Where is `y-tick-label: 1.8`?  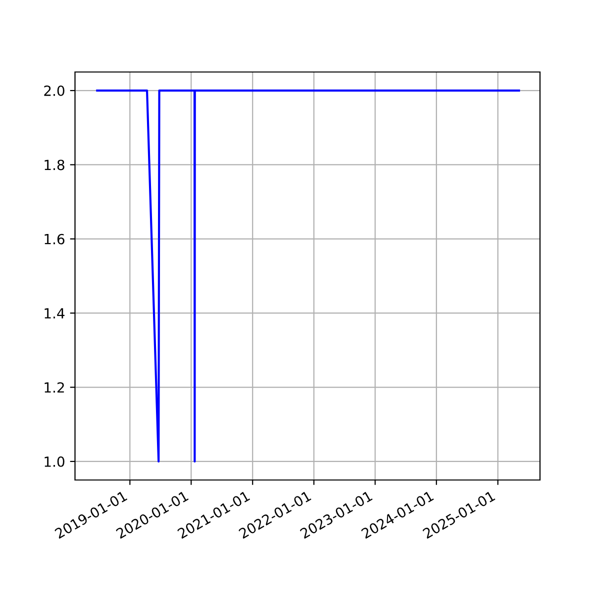 y-tick-label: 1.8 is located at coordinates (54, 165).